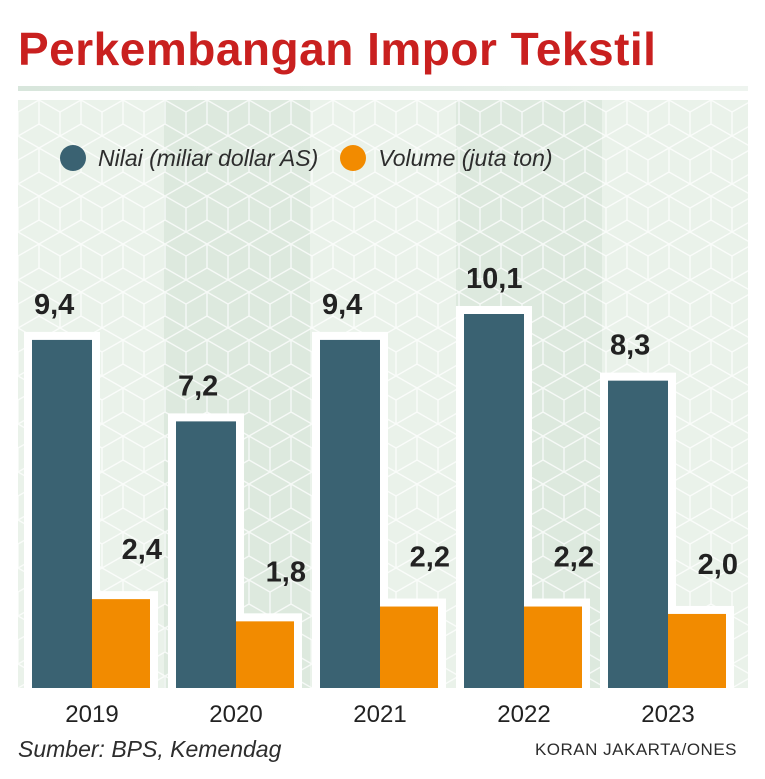 The image size is (765, 779). Describe the element at coordinates (494, 279) in the screenshot. I see `value-label-nilai: 10,1` at that location.